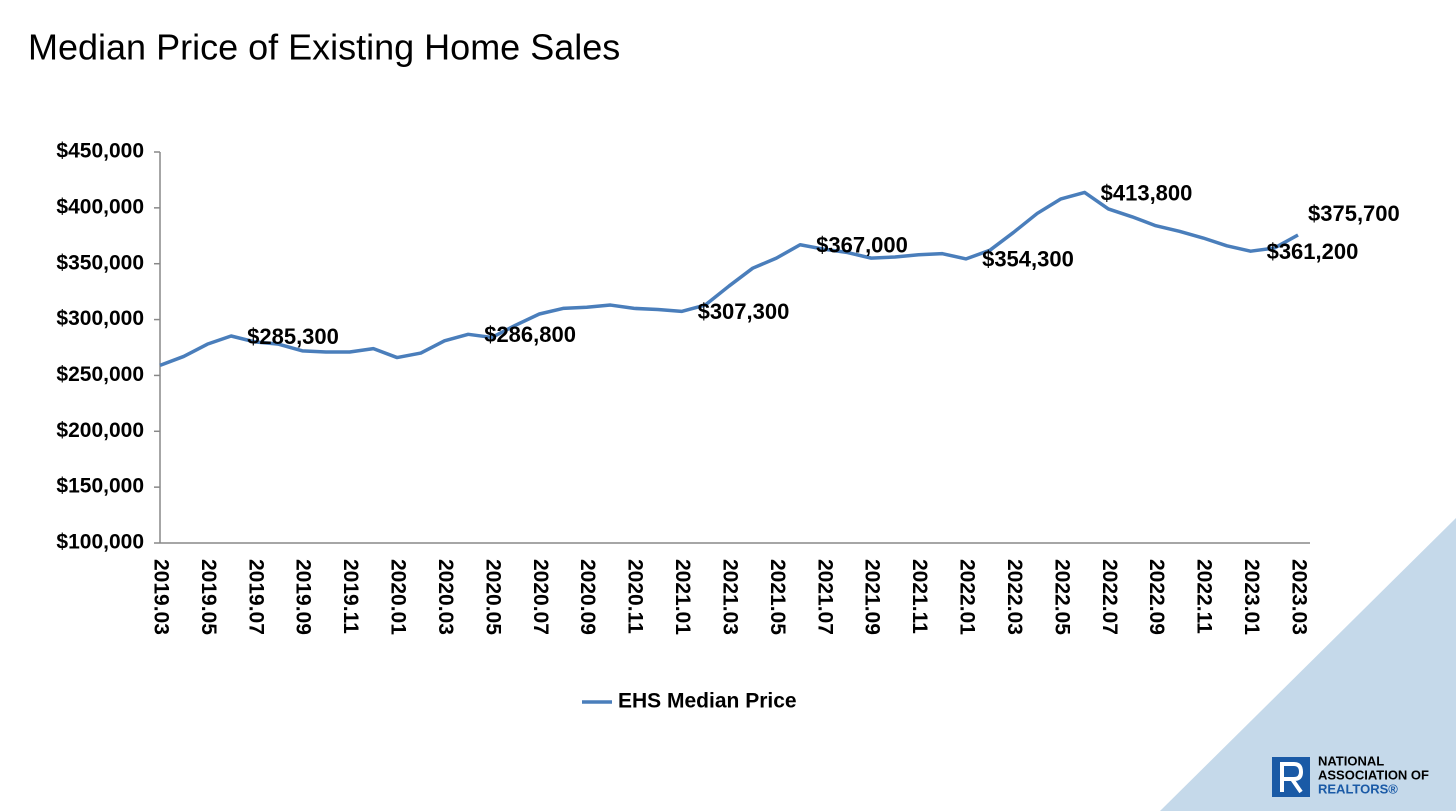 The width and height of the screenshot is (1456, 811). Describe the element at coordinates (872, 597) in the screenshot. I see `x-tick-label: 2021.09` at that location.